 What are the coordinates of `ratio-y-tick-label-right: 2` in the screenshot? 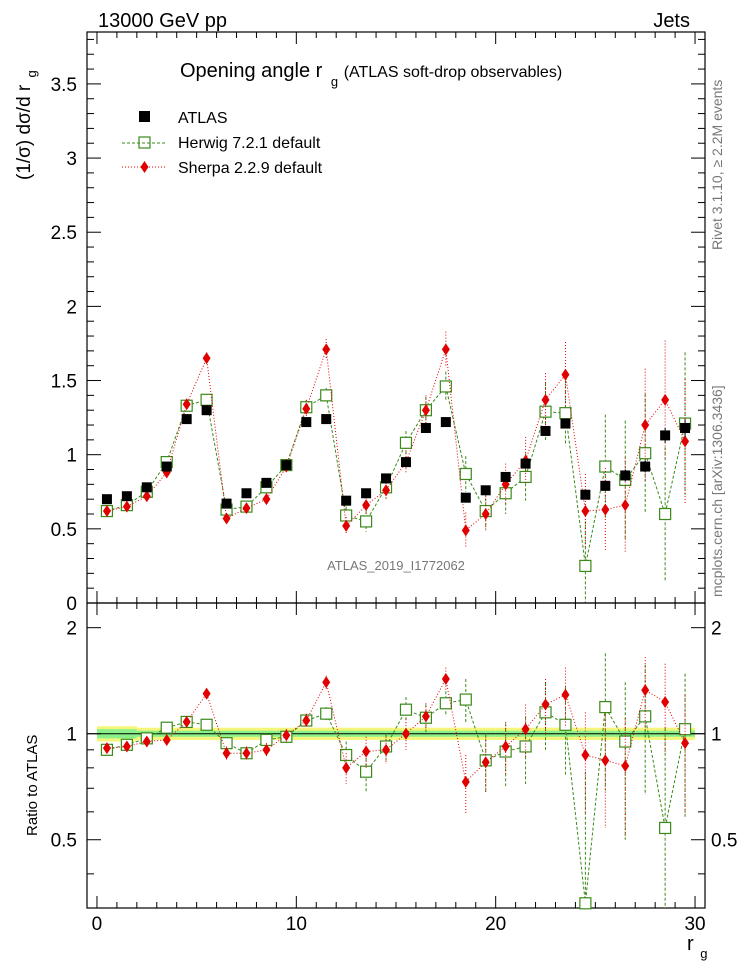 It's located at (716, 629).